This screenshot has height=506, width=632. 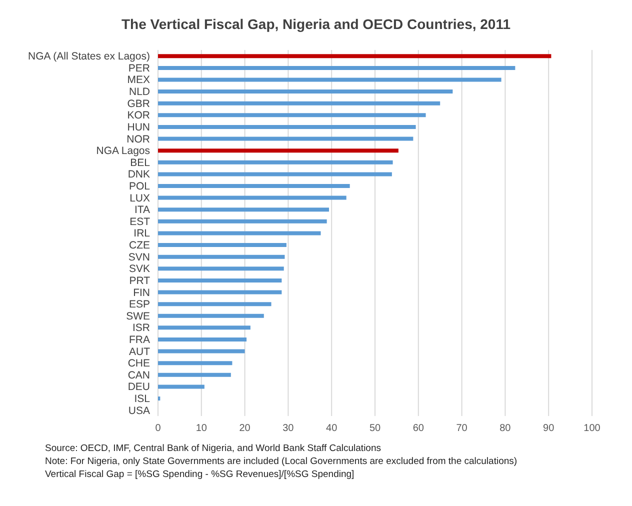 I want to click on y-tick-label: FIN, so click(x=141, y=292).